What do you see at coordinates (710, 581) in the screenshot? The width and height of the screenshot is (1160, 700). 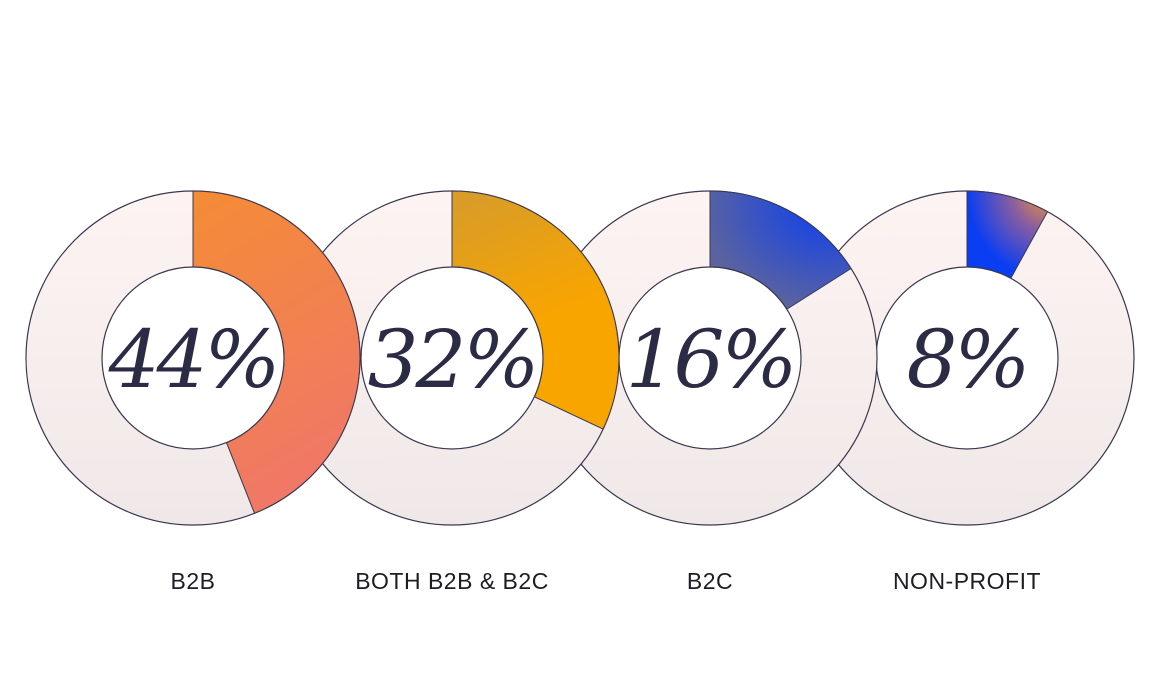 I see `label-b2c: B2C` at bounding box center [710, 581].